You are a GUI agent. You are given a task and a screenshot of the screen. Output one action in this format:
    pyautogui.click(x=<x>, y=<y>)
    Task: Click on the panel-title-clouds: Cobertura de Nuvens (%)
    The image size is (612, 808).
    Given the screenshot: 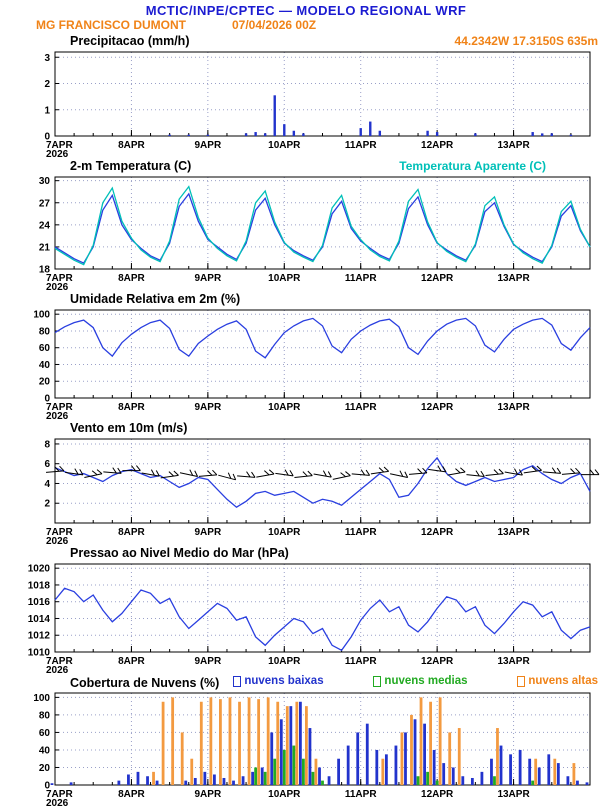 What is the action you would take?
    pyautogui.click(x=145, y=682)
    